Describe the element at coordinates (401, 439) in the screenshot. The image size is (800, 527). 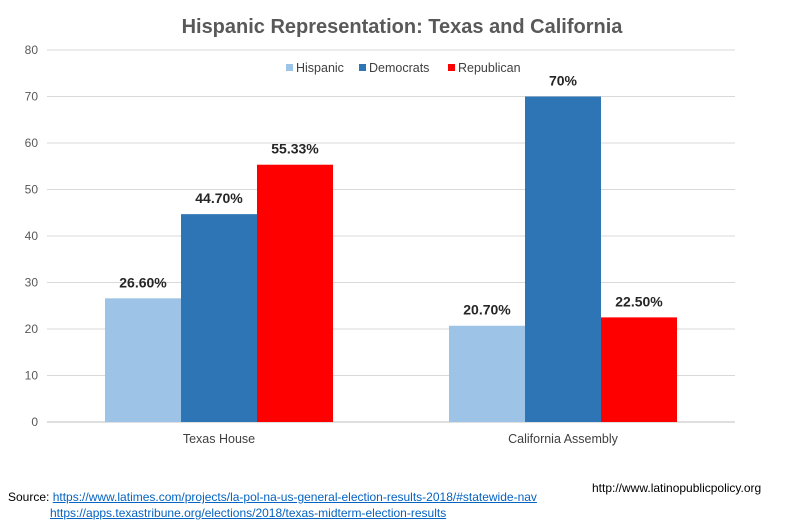
I see `x-axis-categories: Texas House California Assembly` at that location.